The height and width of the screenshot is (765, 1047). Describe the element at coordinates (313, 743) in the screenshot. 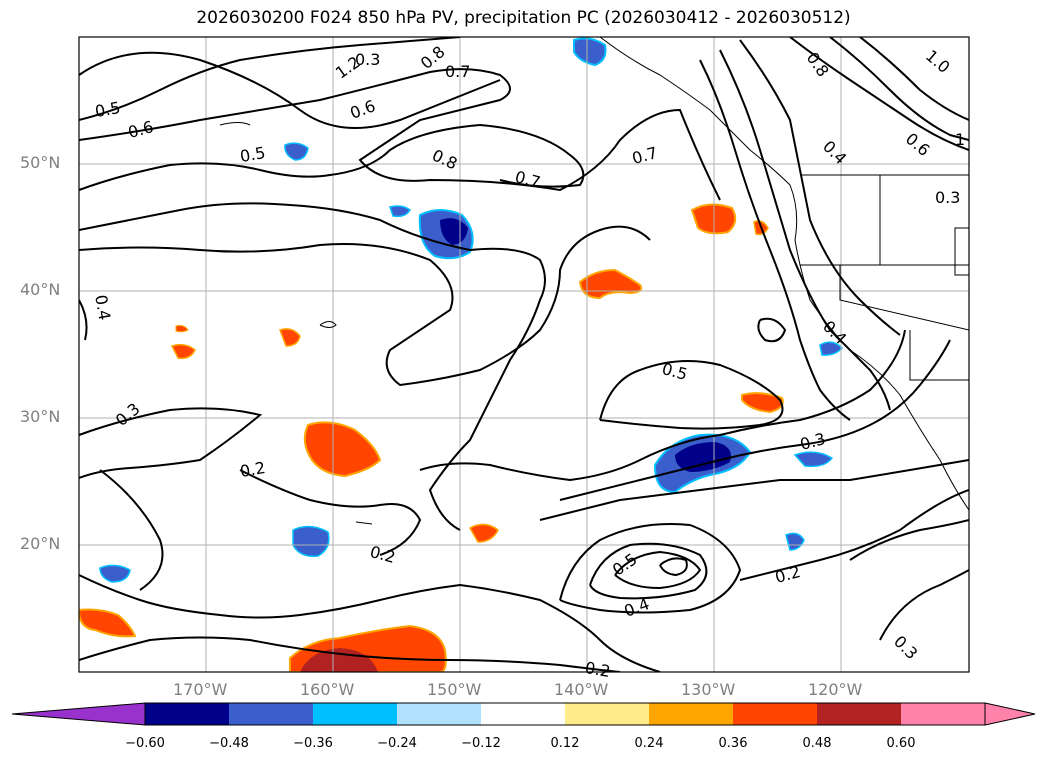

I see `colorbar-tick: −0.36` at that location.